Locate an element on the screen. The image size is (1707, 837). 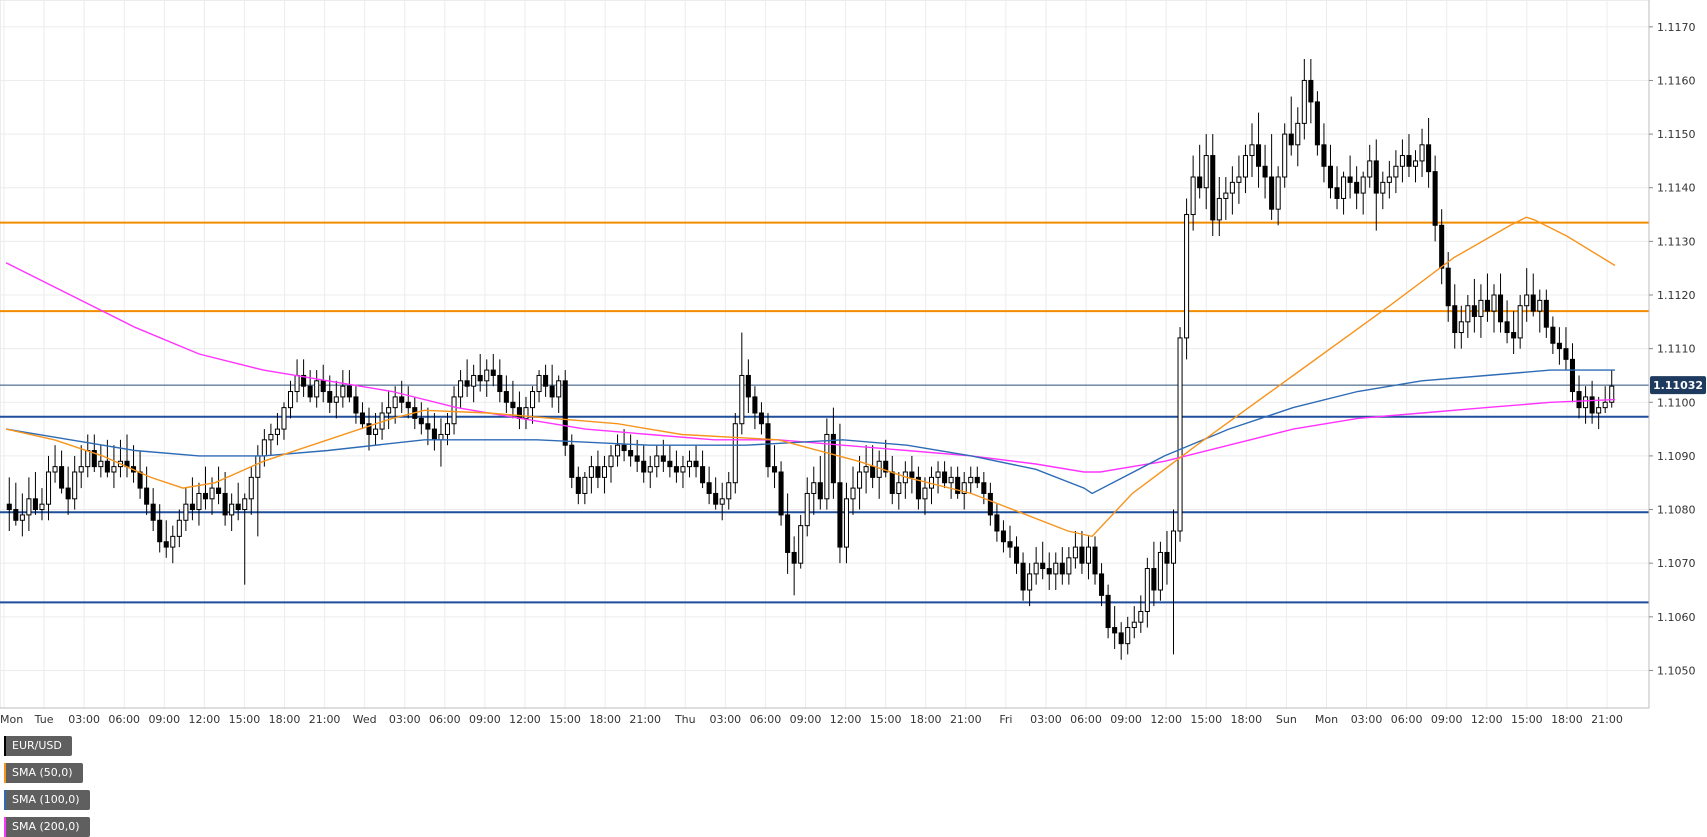
y-tick-label-10: 1.1150 is located at coordinates (1676, 134).